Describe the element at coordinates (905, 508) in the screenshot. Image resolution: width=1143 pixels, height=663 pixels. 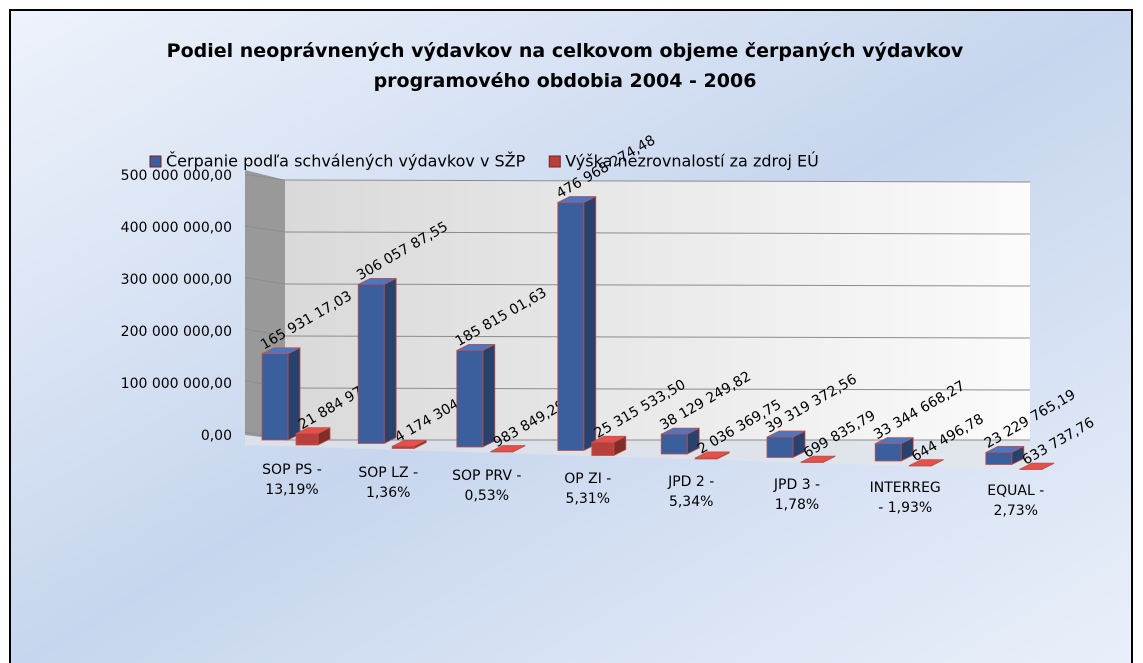
I see `x-tick-label: - 1,93%` at that location.